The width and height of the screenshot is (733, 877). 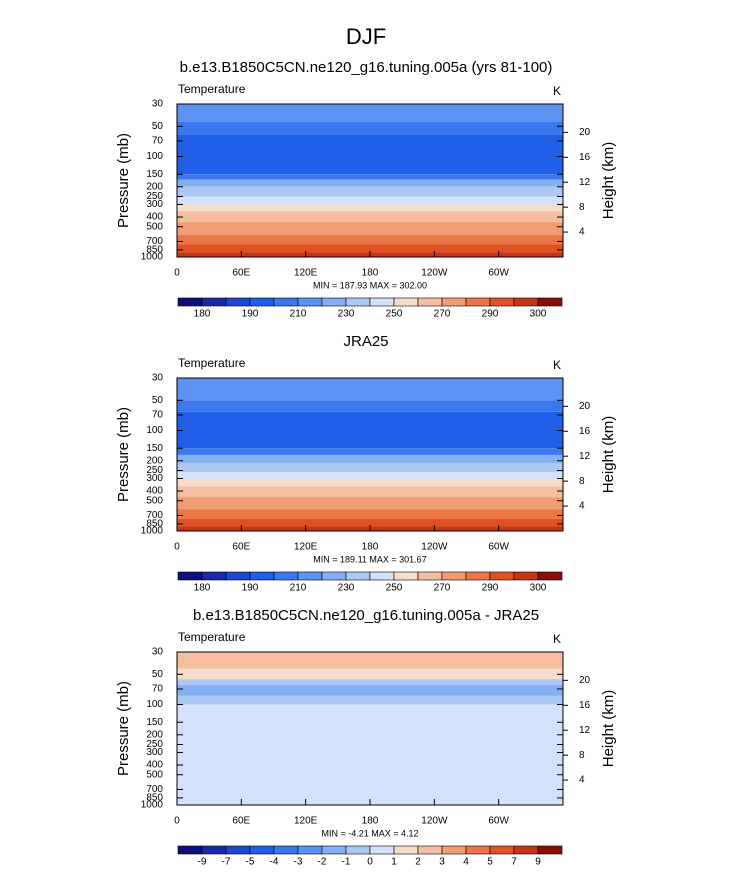 I want to click on colorbar-label: 180, so click(x=202, y=588).